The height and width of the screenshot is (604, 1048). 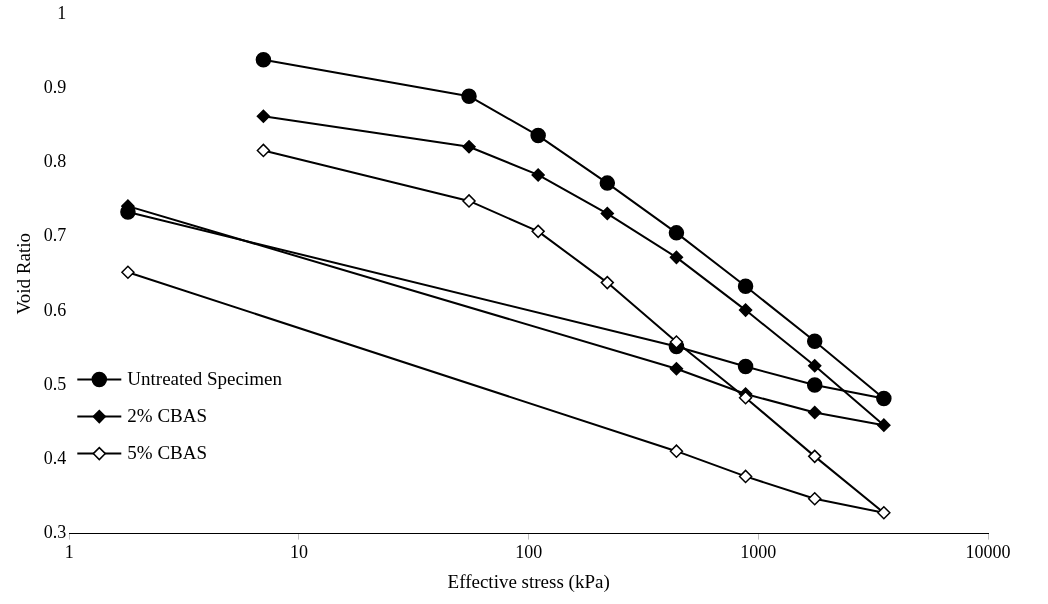 I want to click on x-tick-label: 1000, so click(x=758, y=552).